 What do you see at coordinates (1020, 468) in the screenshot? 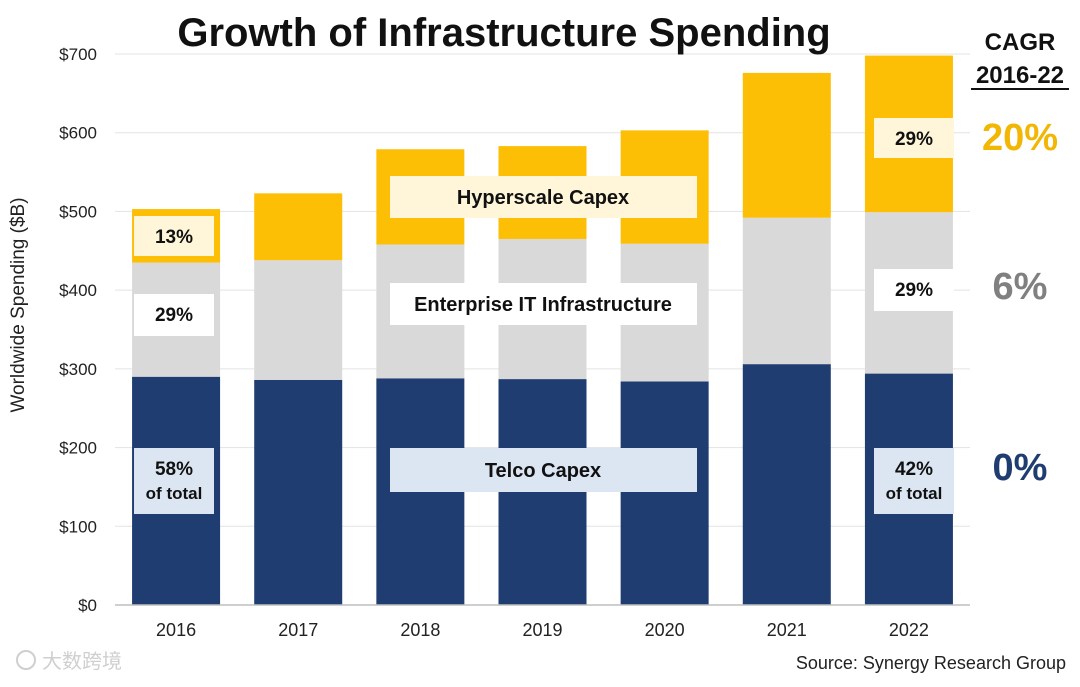
I see `cagr-telco: 0%` at bounding box center [1020, 468].